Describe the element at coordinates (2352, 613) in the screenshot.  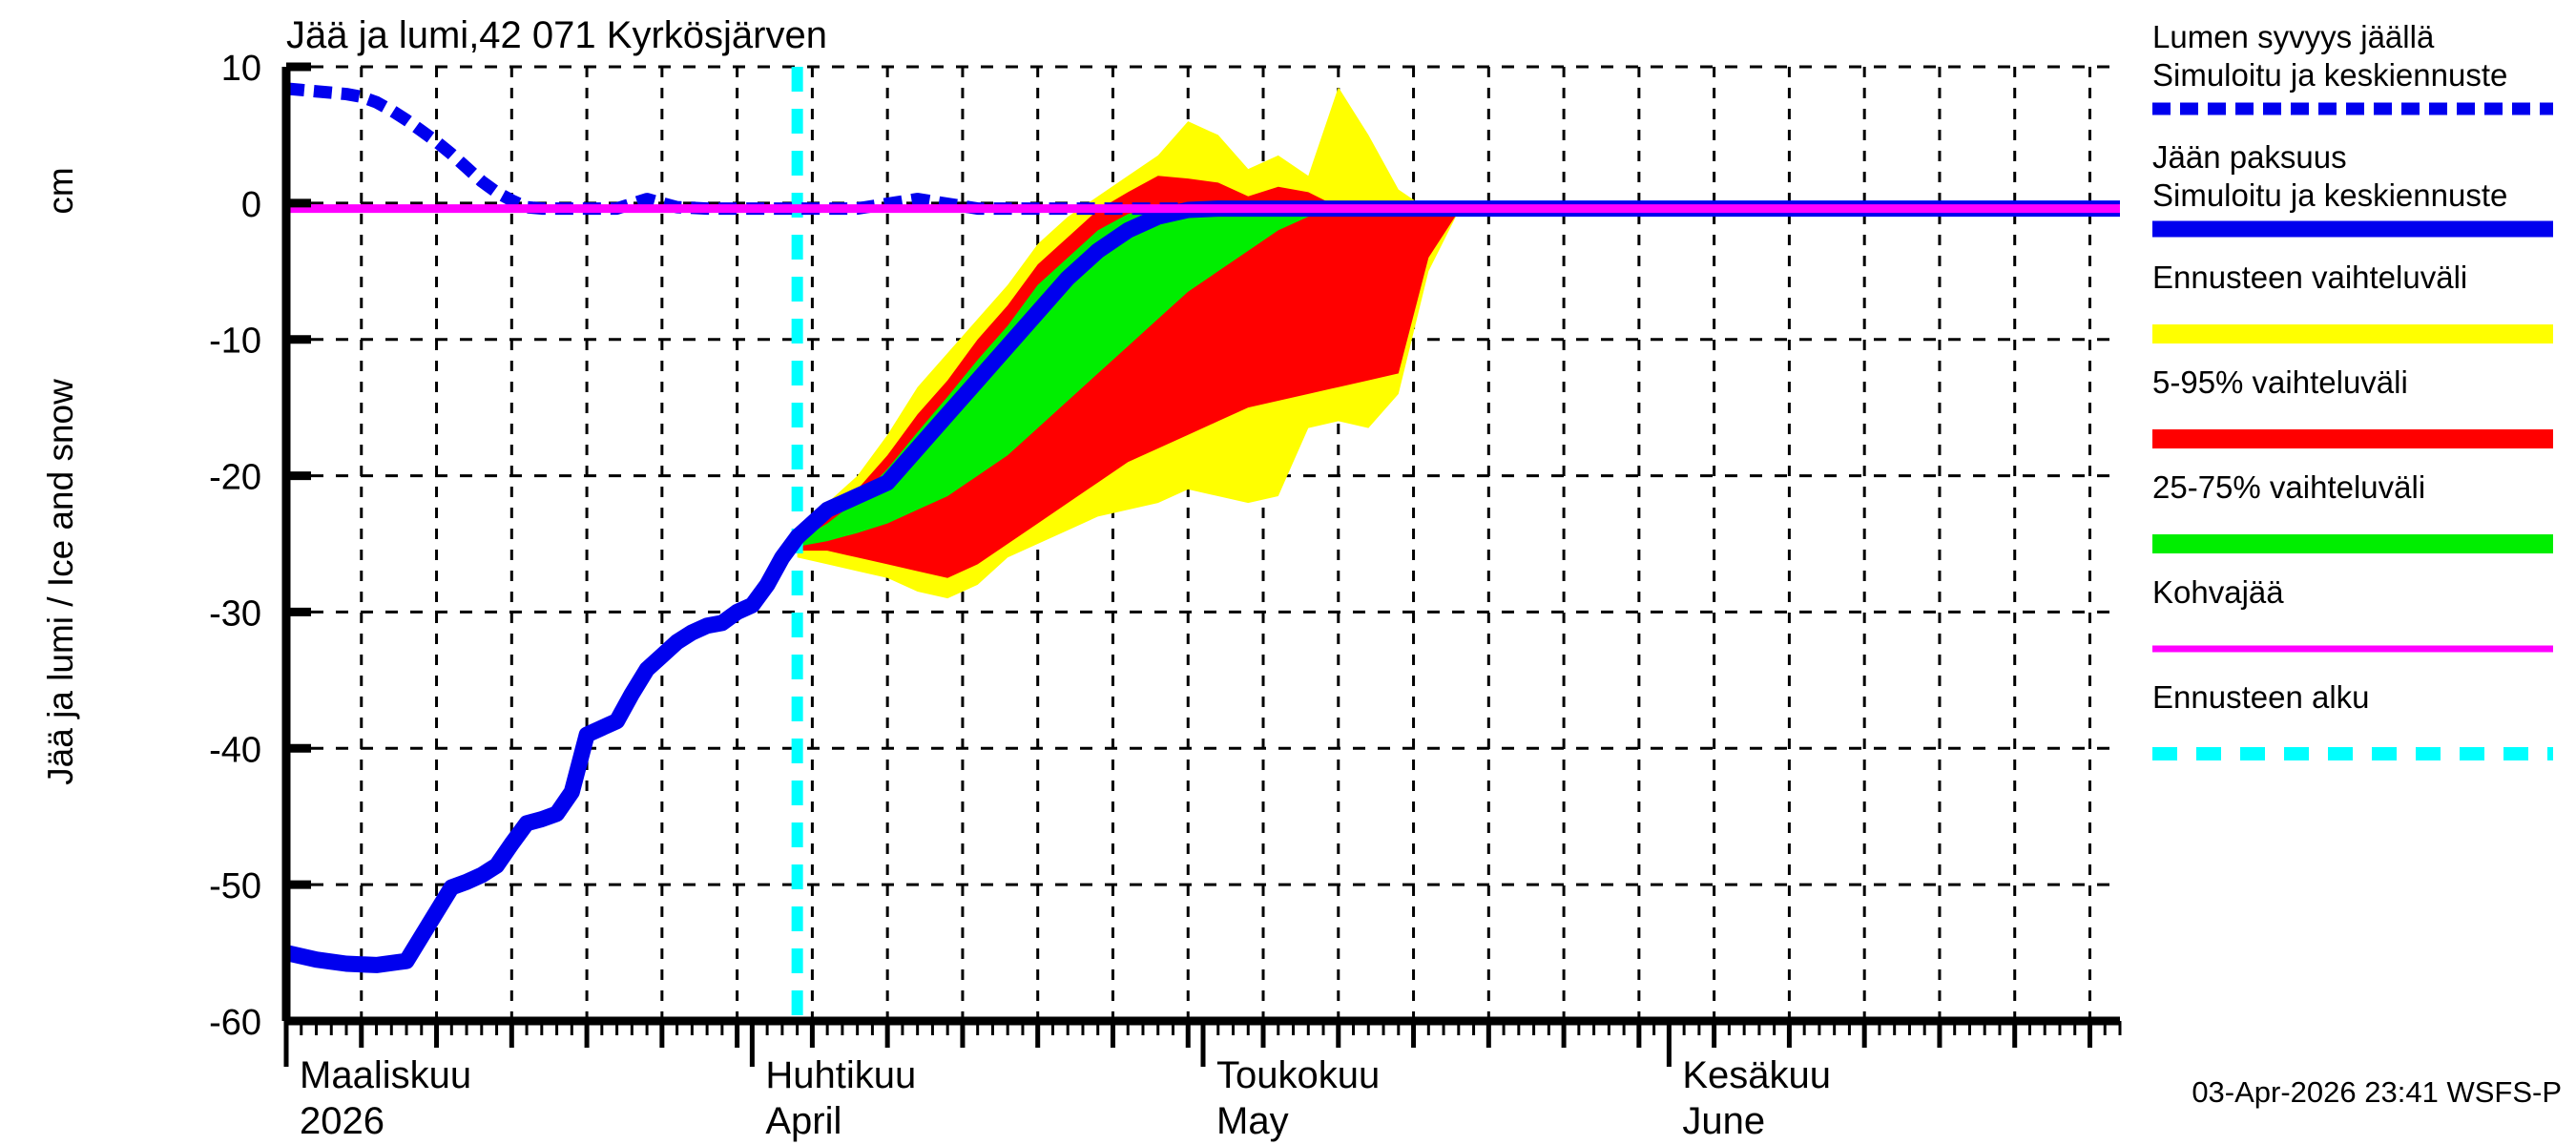
I see `legend-item-slush-ice: Kohvajää` at that location.